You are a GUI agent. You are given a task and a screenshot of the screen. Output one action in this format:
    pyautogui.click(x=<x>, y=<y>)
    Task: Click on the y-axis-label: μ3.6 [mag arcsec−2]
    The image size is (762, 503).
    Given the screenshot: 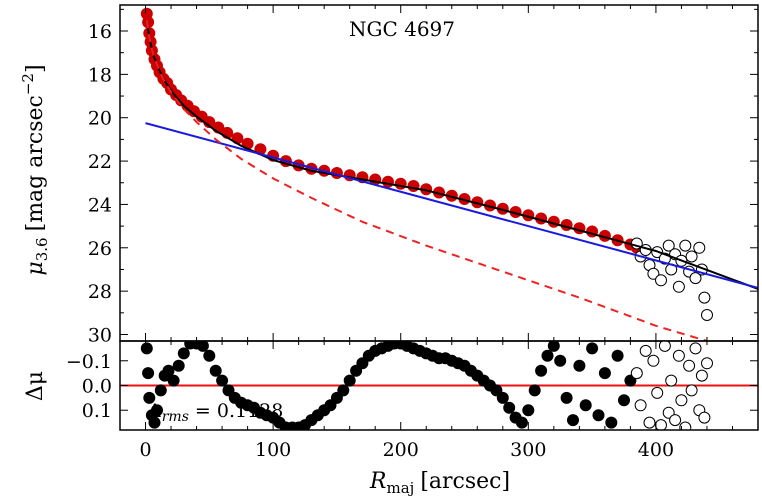 What is the action you would take?
    pyautogui.click(x=35, y=169)
    